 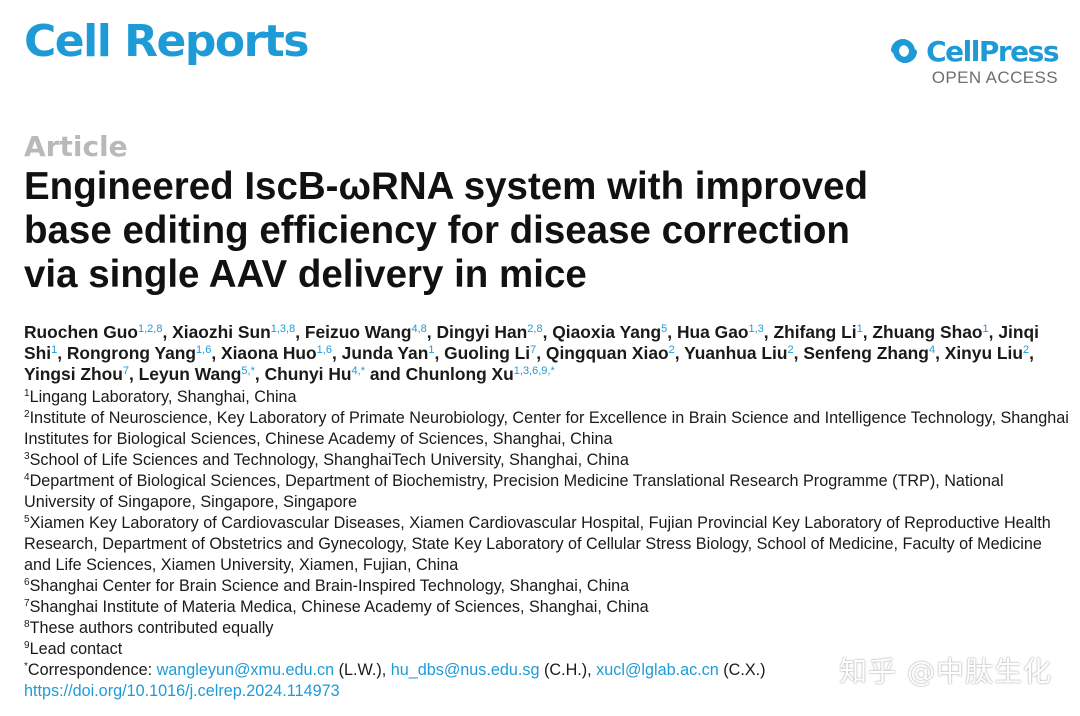 What do you see at coordinates (736, 353) in the screenshot?
I see `author-name: Yuanhua Liu` at bounding box center [736, 353].